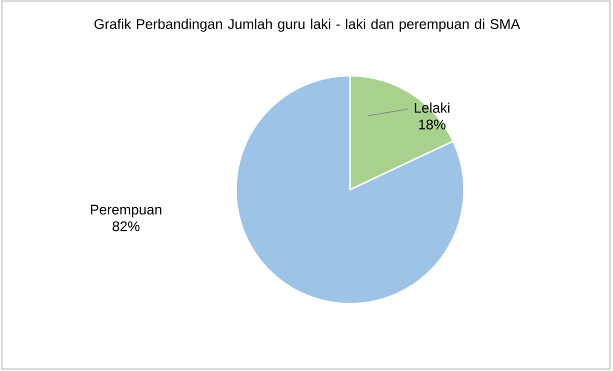  What do you see at coordinates (126, 226) in the screenshot?
I see `data-label: 82%` at bounding box center [126, 226].